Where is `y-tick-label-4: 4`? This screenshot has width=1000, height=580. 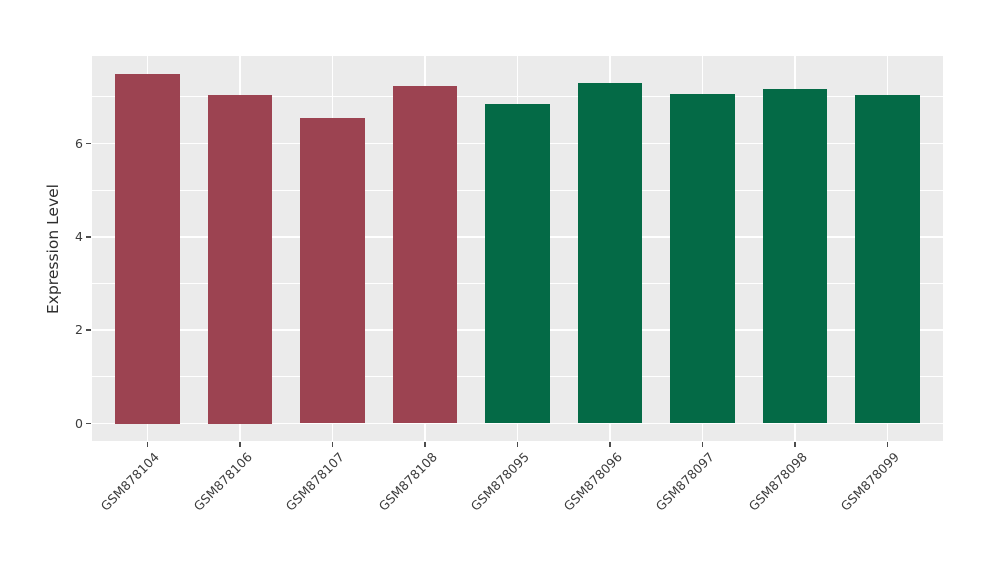 y-tick-label-4: 4 is located at coordinates (79, 236).